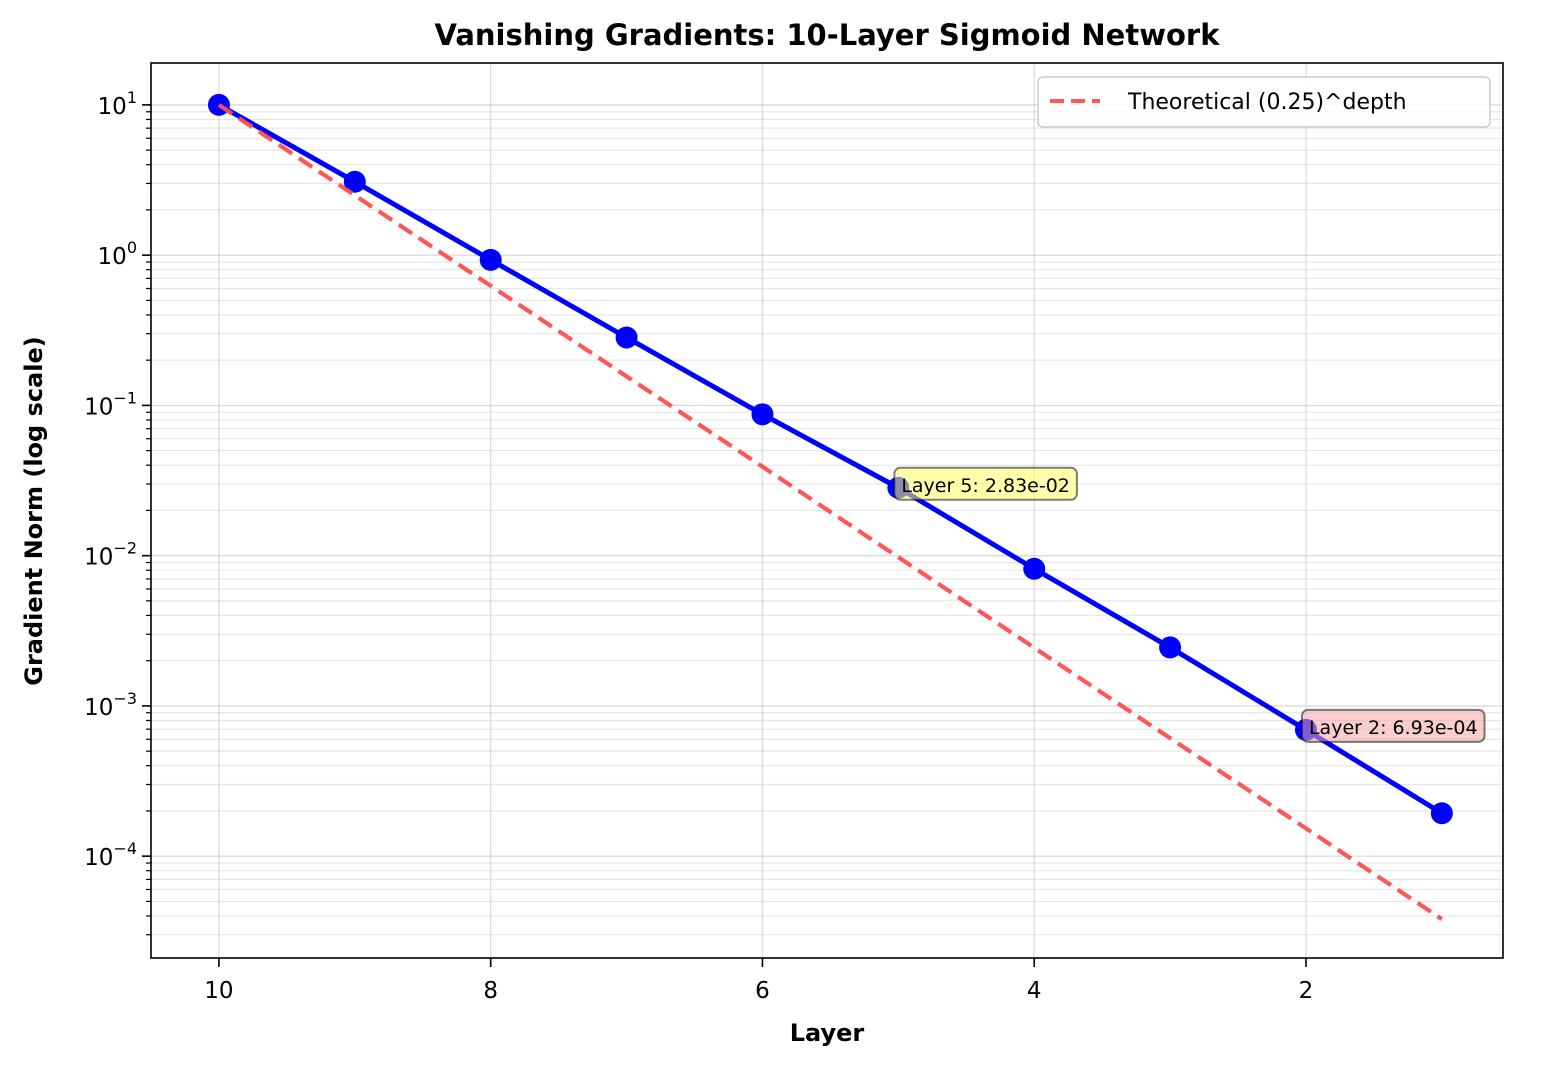 Image resolution: width=1547 pixels, height=1068 pixels. I want to click on annotation-layer-5: Layer 5: 2.83e-02, so click(985, 483).